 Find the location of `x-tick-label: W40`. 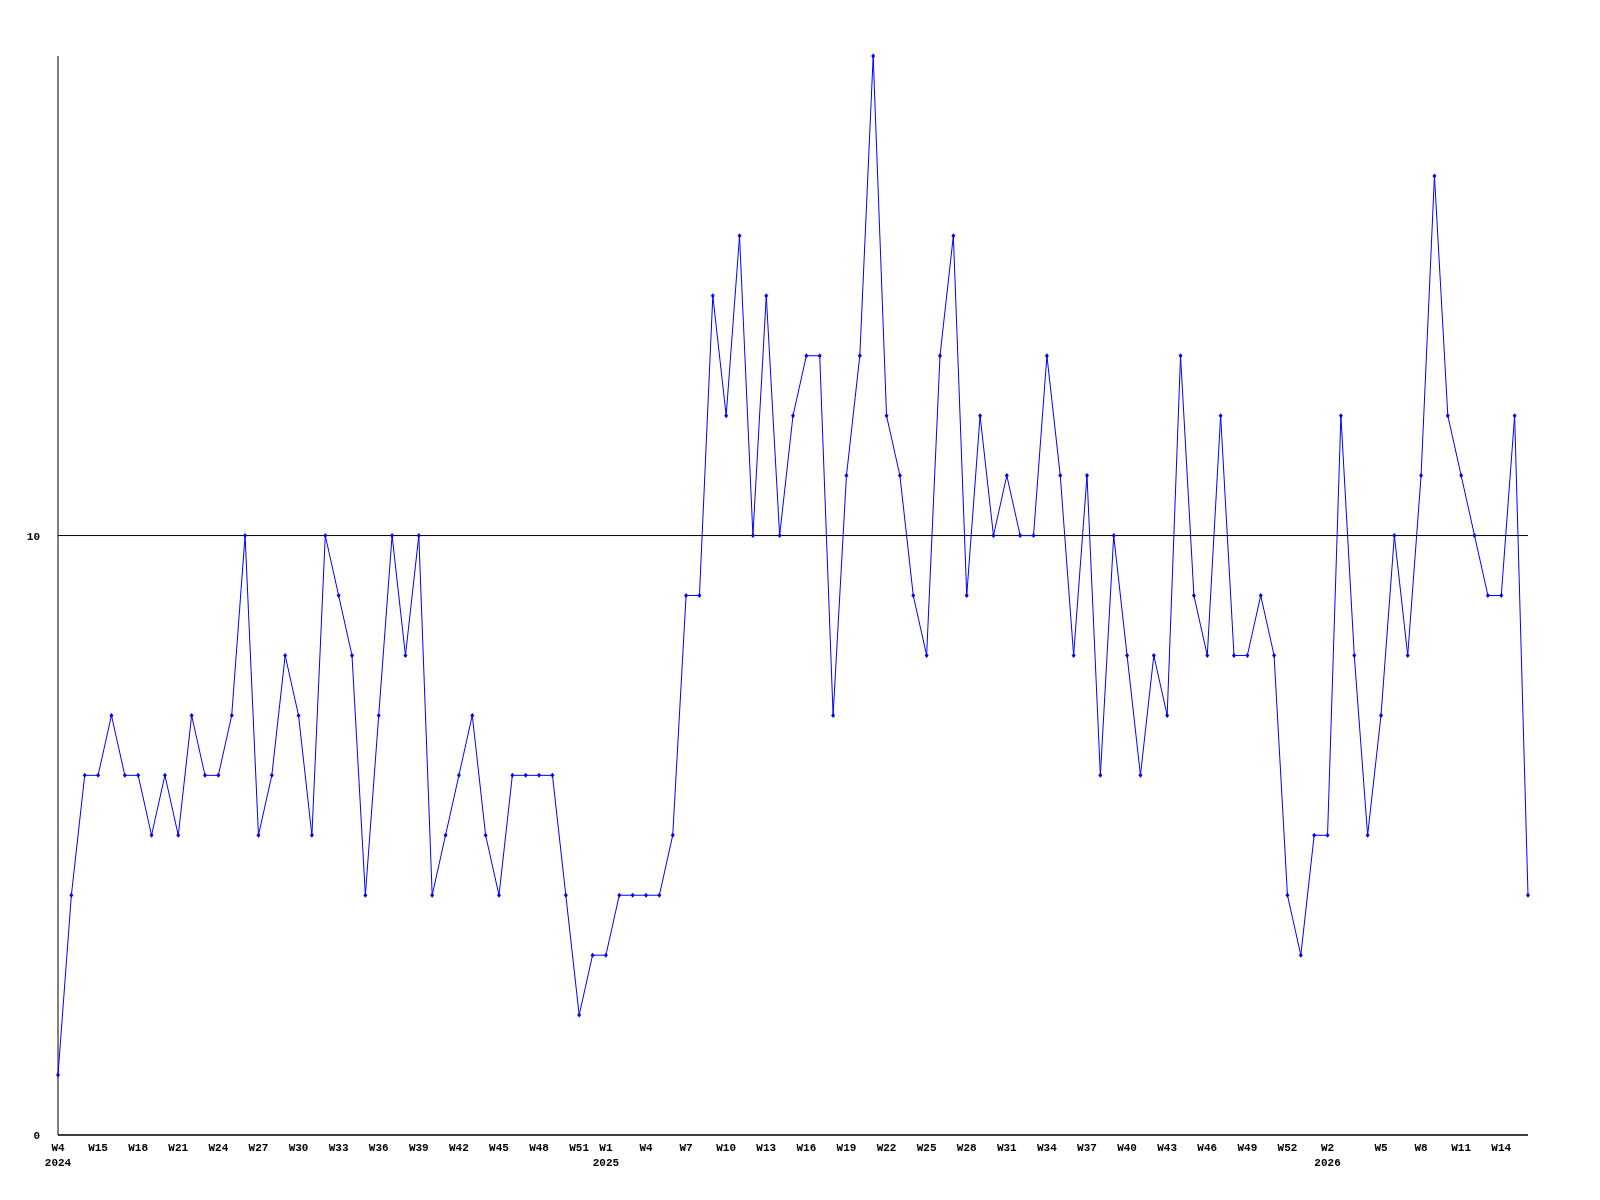

x-tick-label: W40 is located at coordinates (1127, 1148).